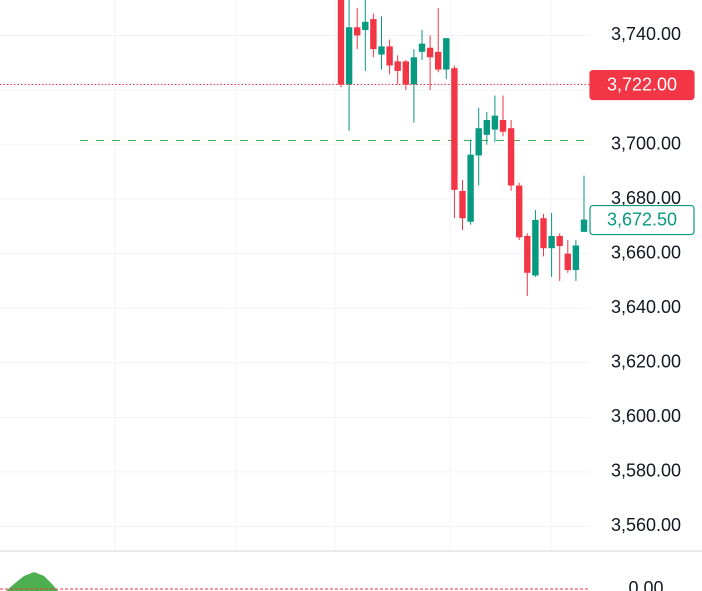 Image resolution: width=702 pixels, height=591 pixels. Describe the element at coordinates (646, 525) in the screenshot. I see `y-tick-label: 3,560.00` at that location.